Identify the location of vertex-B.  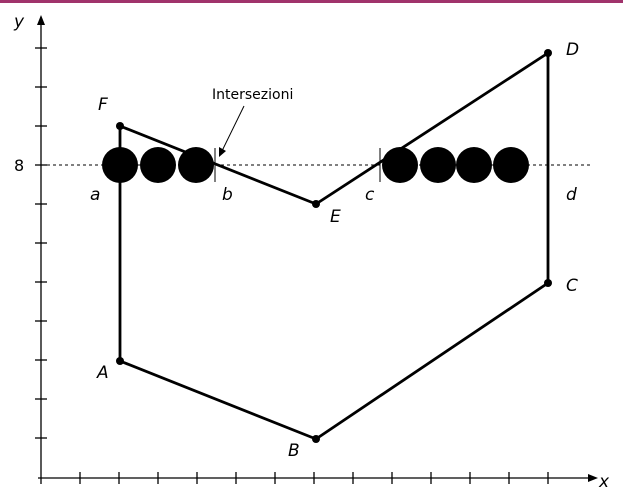
(316, 439).